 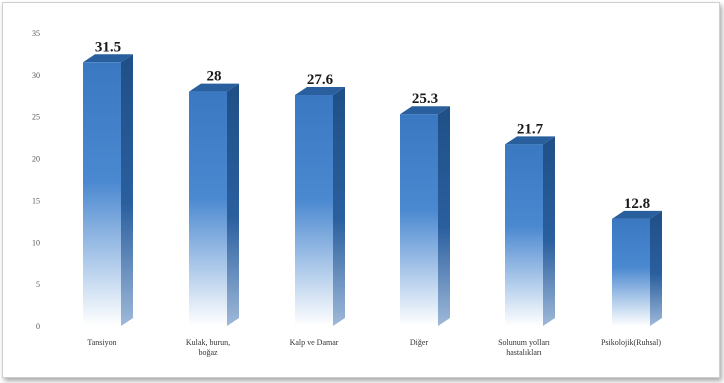 What do you see at coordinates (637, 204) in the screenshot?
I see `data-label: 12.8` at bounding box center [637, 204].